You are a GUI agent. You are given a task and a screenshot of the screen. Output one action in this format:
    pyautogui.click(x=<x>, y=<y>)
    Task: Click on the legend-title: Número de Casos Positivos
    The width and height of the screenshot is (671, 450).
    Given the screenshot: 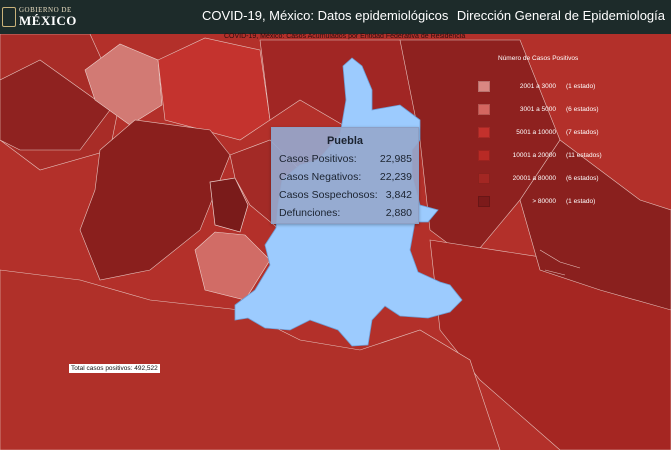 What is the action you would take?
    pyautogui.click(x=538, y=58)
    